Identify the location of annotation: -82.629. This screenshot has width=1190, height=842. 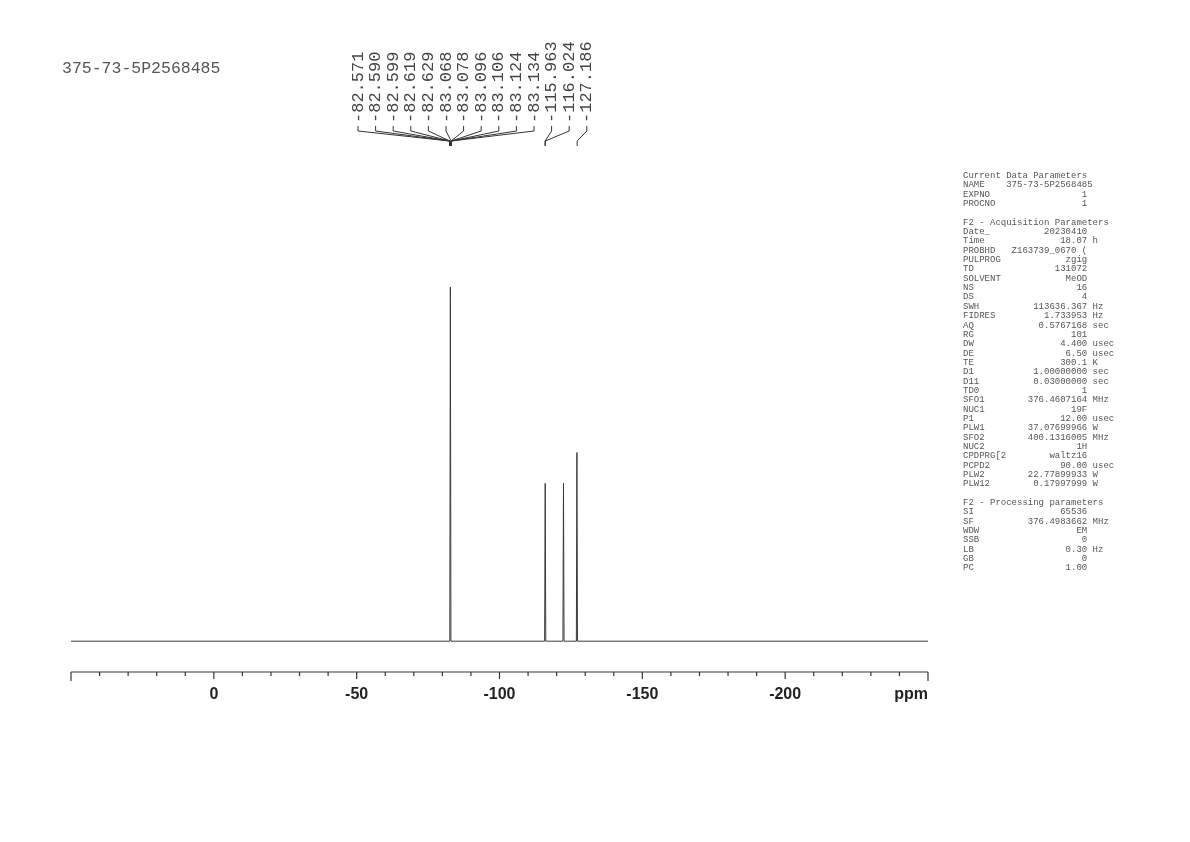
(428, 87).